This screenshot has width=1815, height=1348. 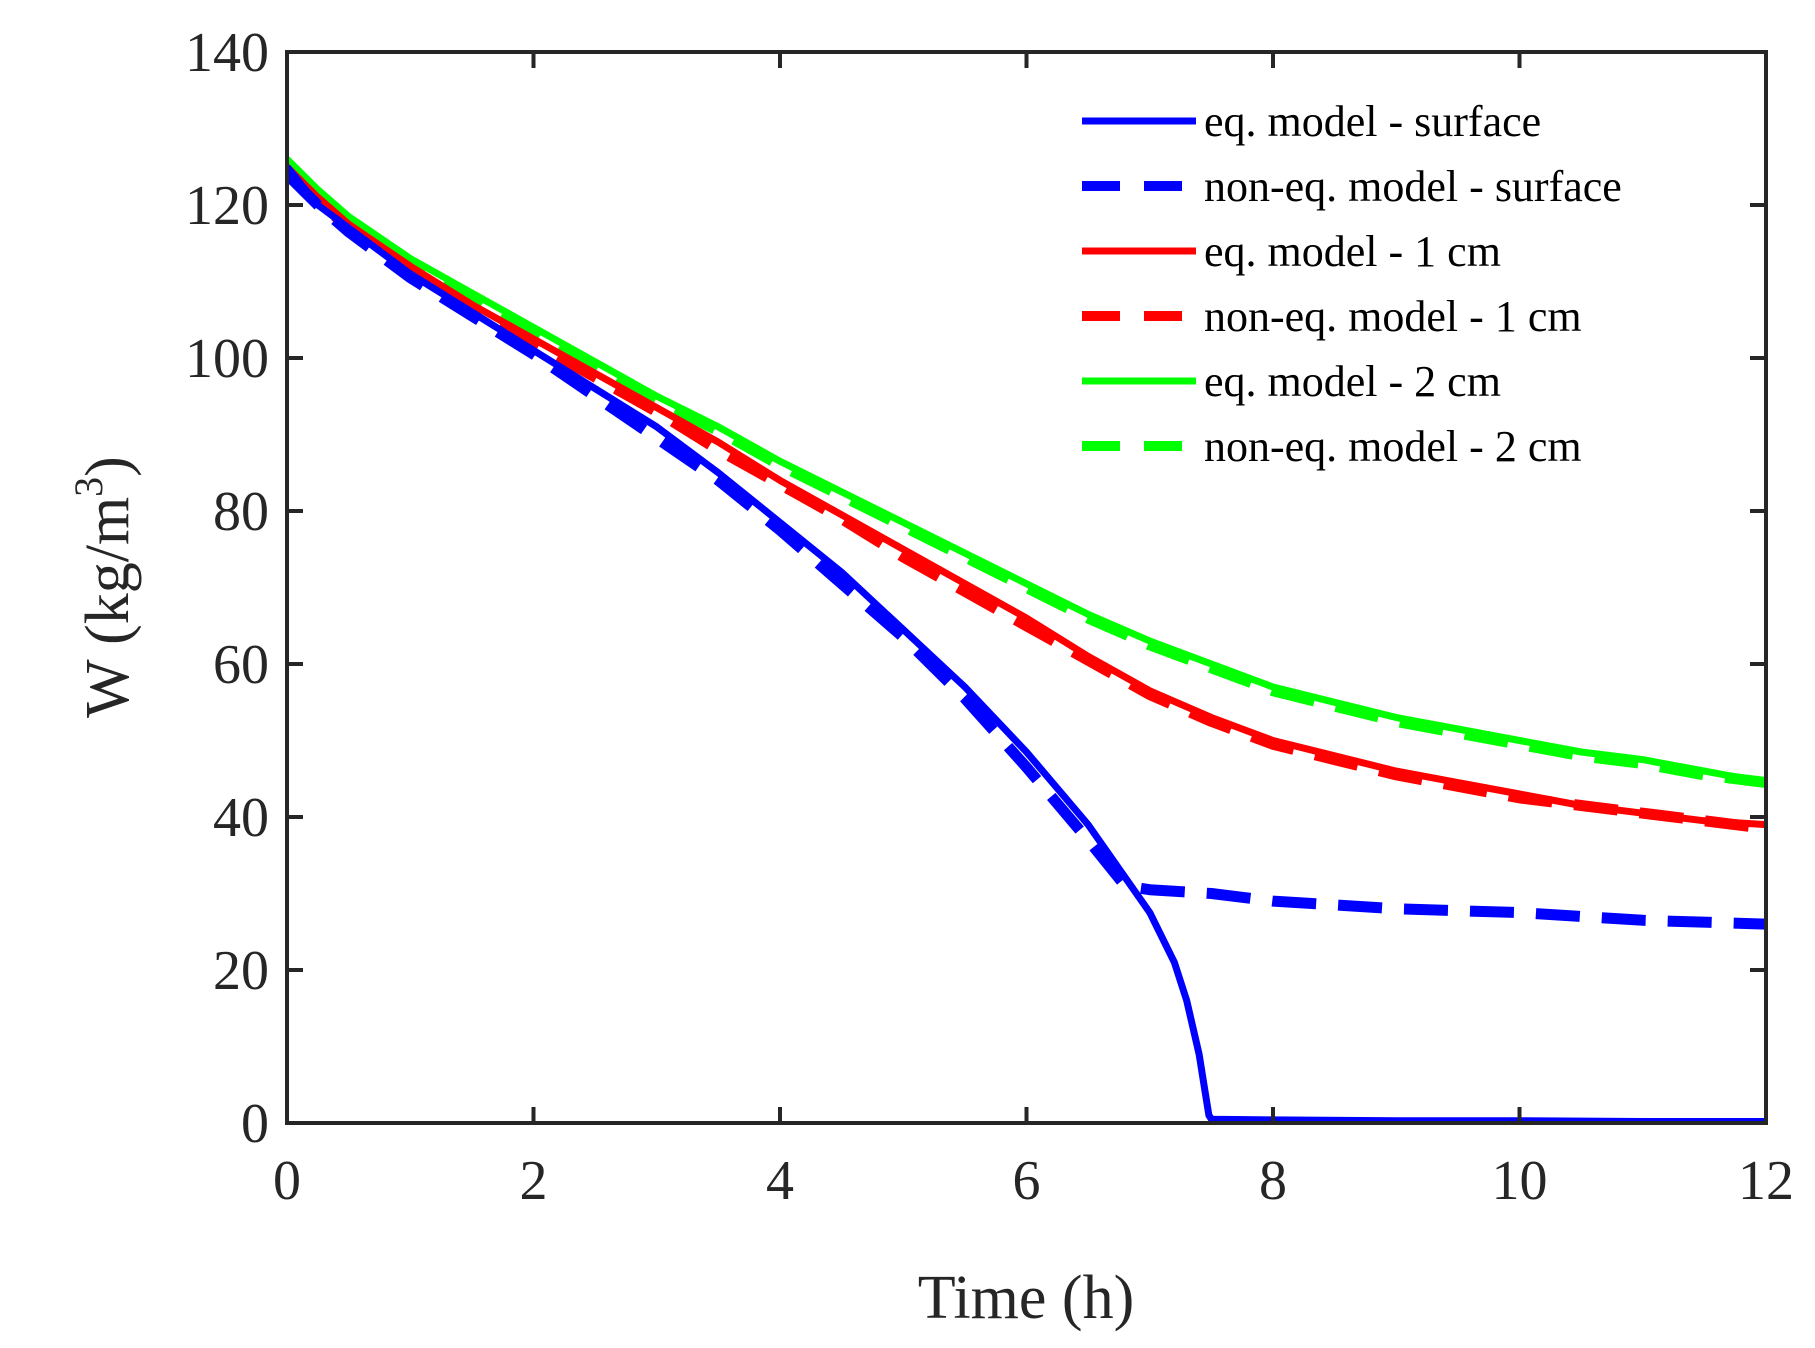 What do you see at coordinates (1766, 1181) in the screenshot?
I see `x-tick-label: 12` at bounding box center [1766, 1181].